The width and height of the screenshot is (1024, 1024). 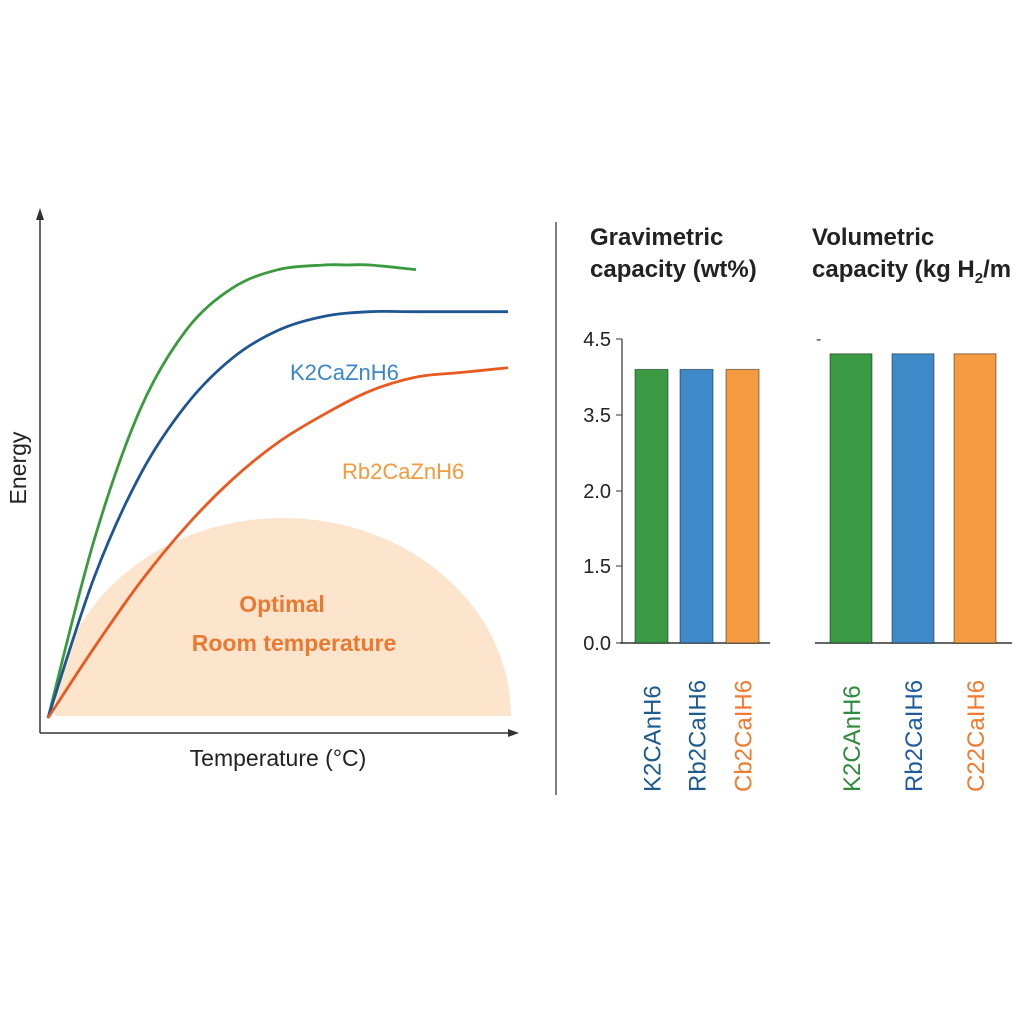 What do you see at coordinates (403, 471) in the screenshot?
I see `series-label-rb2cazn: Rb2CaZnH6` at bounding box center [403, 471].